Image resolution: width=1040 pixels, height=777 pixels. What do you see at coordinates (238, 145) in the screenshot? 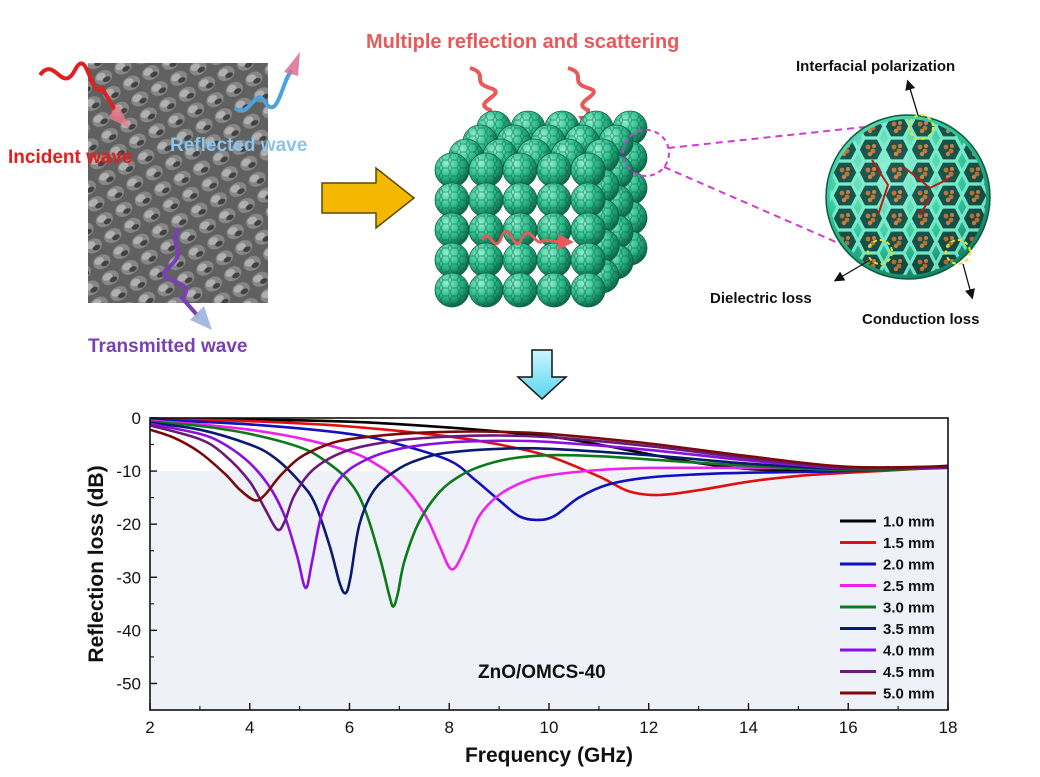
I see `reflected-label: Reflected wave` at bounding box center [238, 145].